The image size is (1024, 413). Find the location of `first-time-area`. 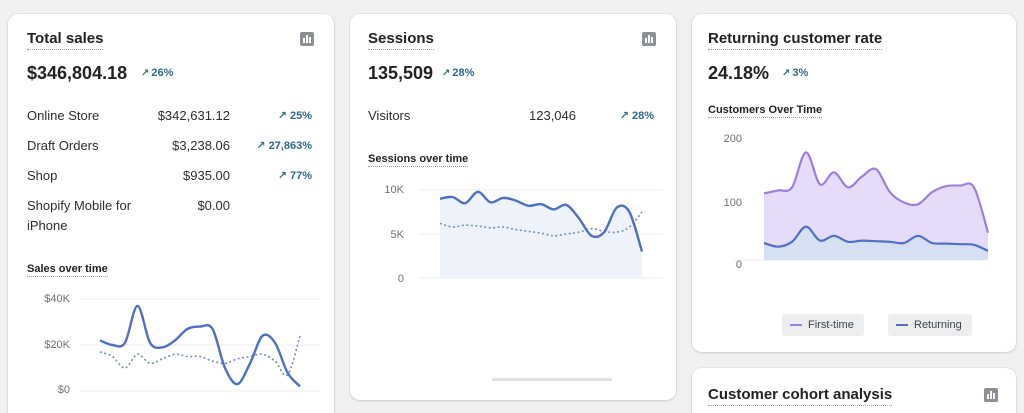

first-time-area is located at coordinates (876, 206).